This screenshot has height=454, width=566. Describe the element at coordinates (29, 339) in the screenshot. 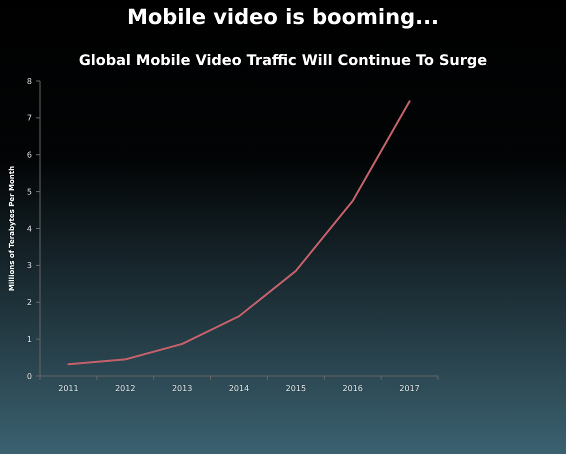

I see `y-tick-label: 1` at that location.